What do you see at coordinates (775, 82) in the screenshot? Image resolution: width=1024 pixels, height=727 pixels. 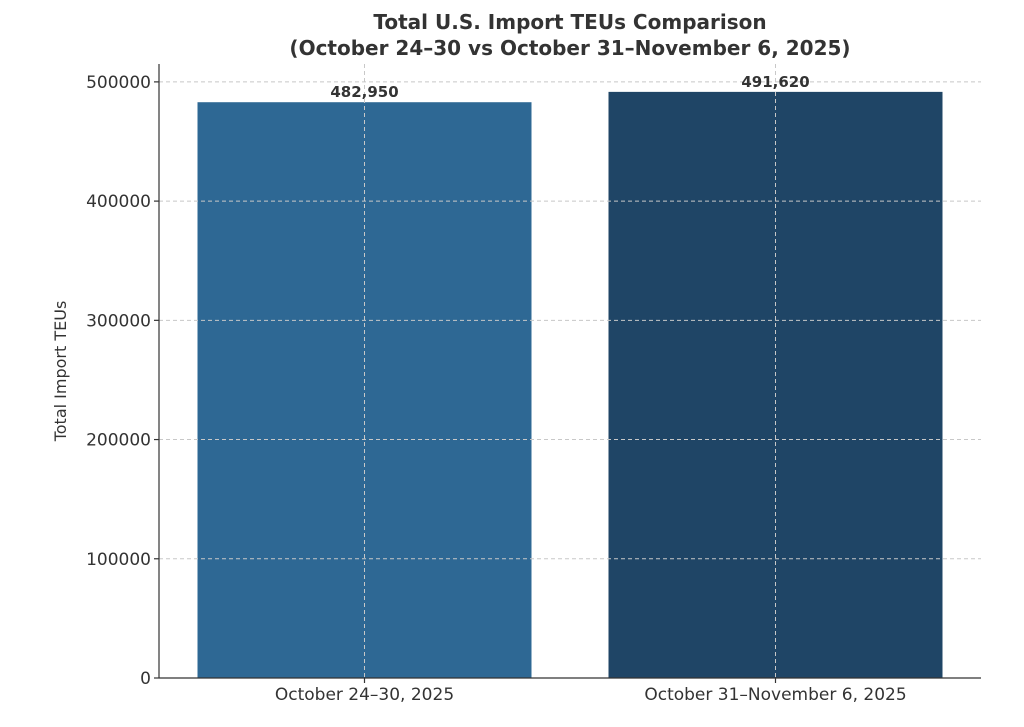 I see `bar-value-label-1: 491,620` at bounding box center [775, 82].